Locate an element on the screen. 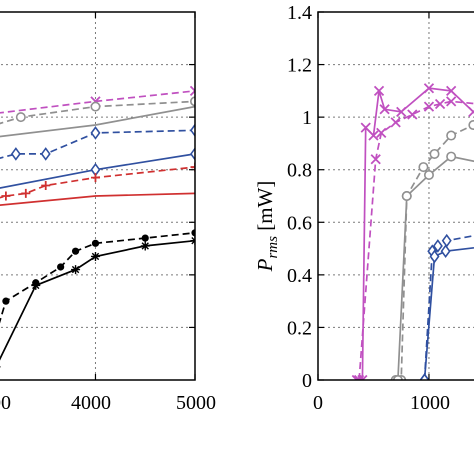 This screenshot has height=474, width=474. y-tick-label: 1.2 is located at coordinates (299, 66).